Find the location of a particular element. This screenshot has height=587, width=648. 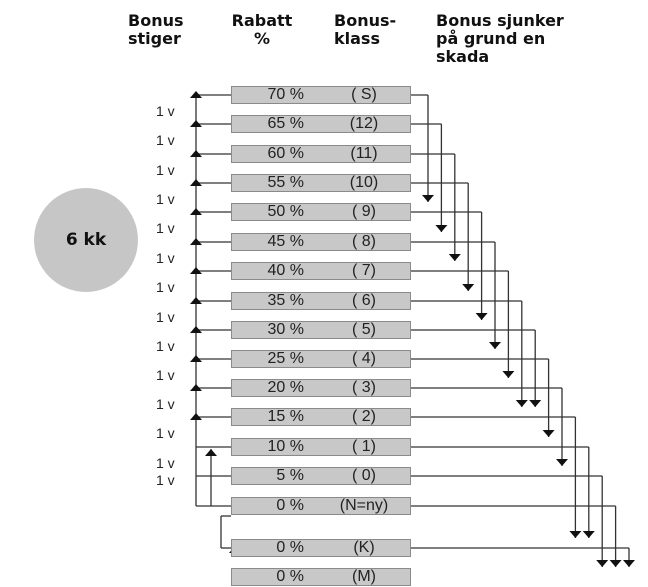

bonus-row: 60 % (11) is located at coordinates (321, 154).